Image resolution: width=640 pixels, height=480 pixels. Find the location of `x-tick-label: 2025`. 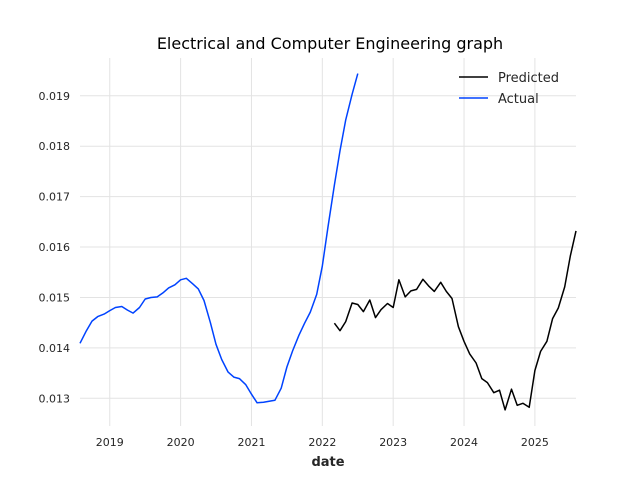

x-tick-label: 2025 is located at coordinates (535, 442).